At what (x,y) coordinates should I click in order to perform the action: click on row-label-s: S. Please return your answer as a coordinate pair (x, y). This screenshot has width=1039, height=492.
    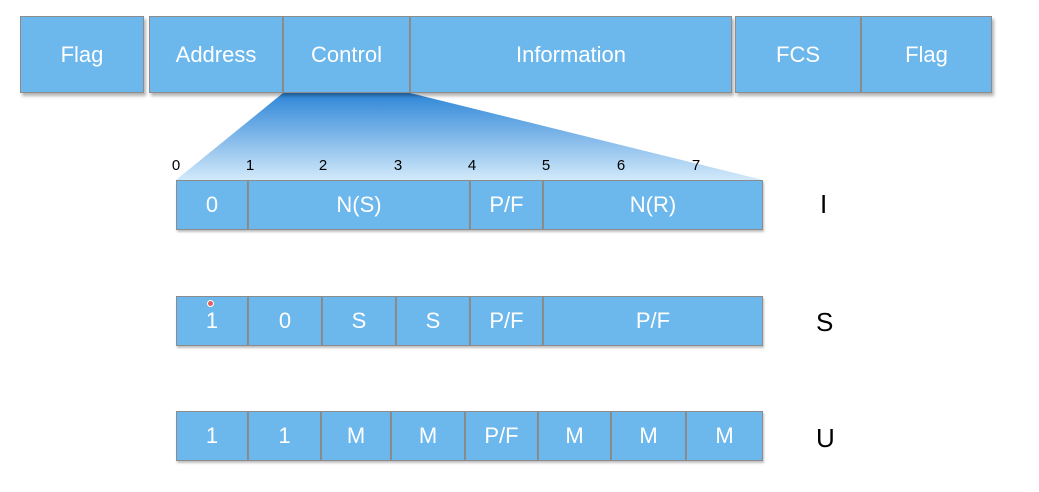
    Looking at the image, I should click on (825, 322).